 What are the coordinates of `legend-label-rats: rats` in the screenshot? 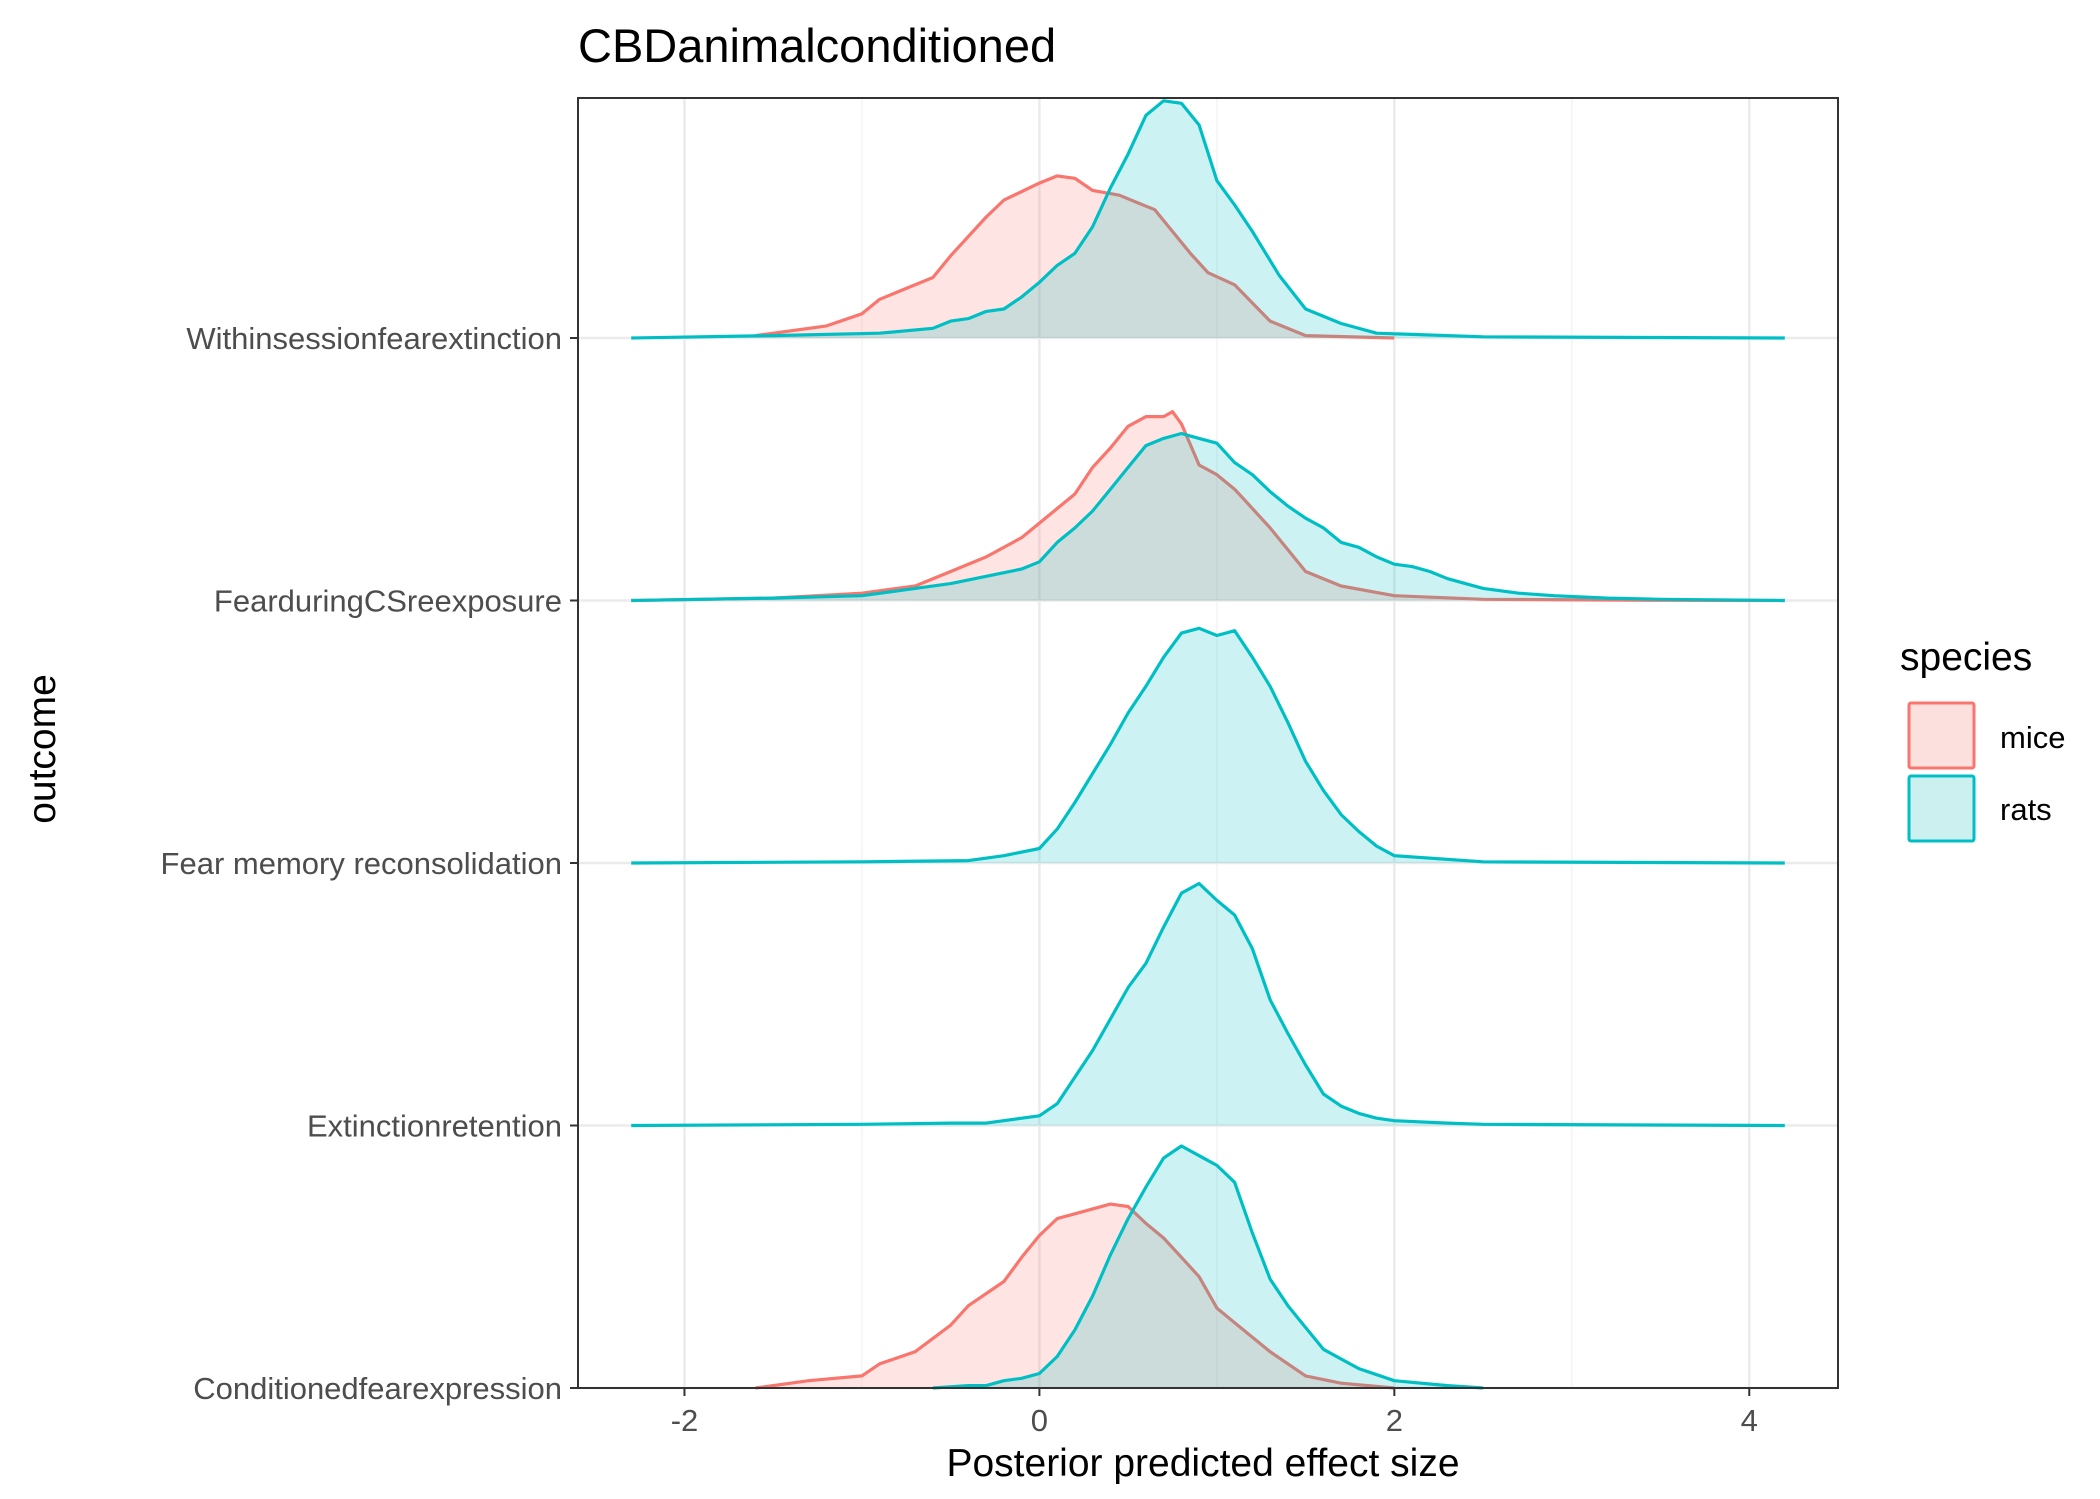 It's located at (2026, 809).